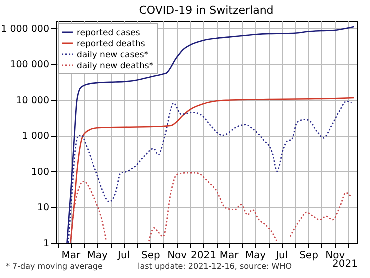 This screenshot has height=278, width=370. Describe the element at coordinates (46, 244) in the screenshot. I see `y-tick-label: 1` at that location.